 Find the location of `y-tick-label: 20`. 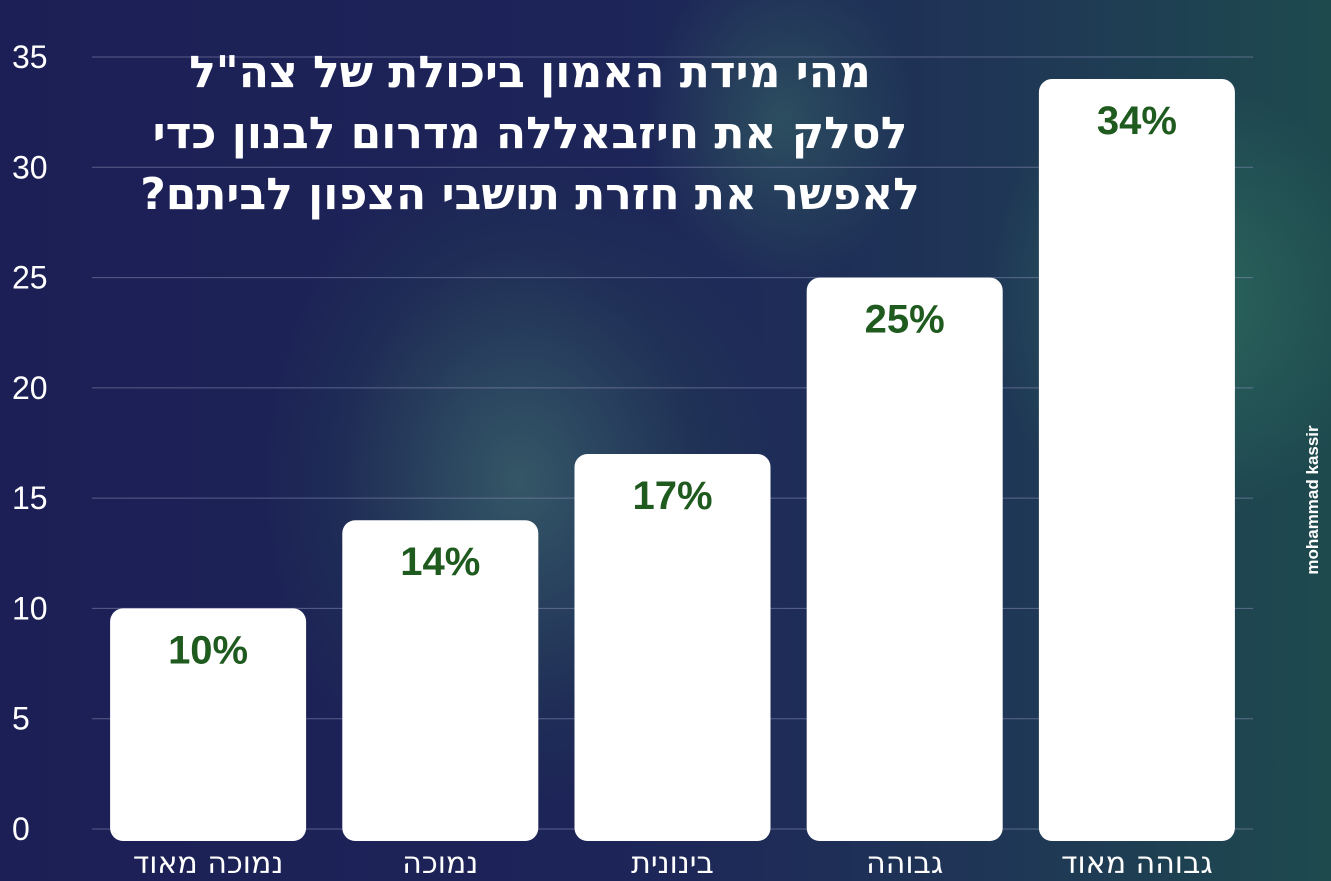

y-tick-label: 20 is located at coordinates (30, 388).